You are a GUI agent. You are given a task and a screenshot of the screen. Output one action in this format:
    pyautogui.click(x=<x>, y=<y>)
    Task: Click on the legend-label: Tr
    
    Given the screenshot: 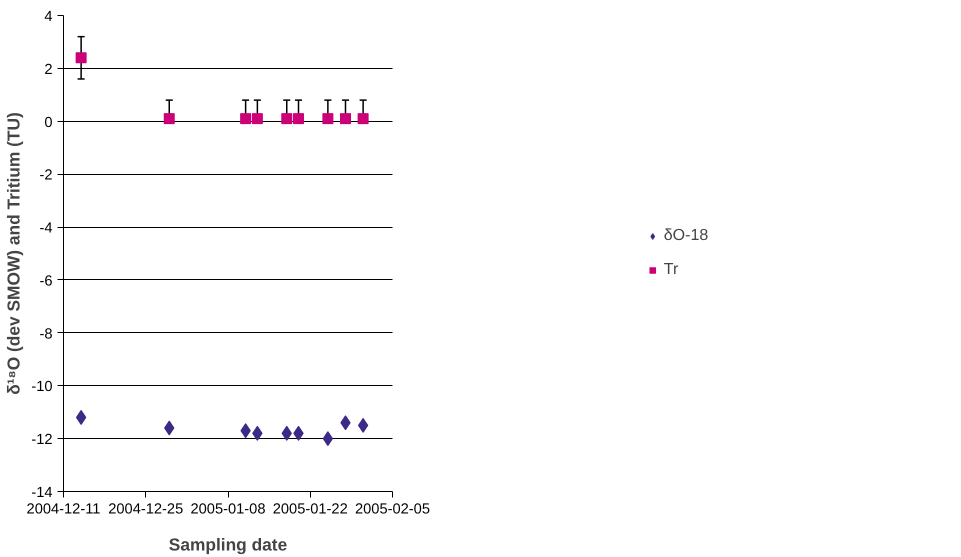 What is the action you would take?
    pyautogui.click(x=672, y=270)
    